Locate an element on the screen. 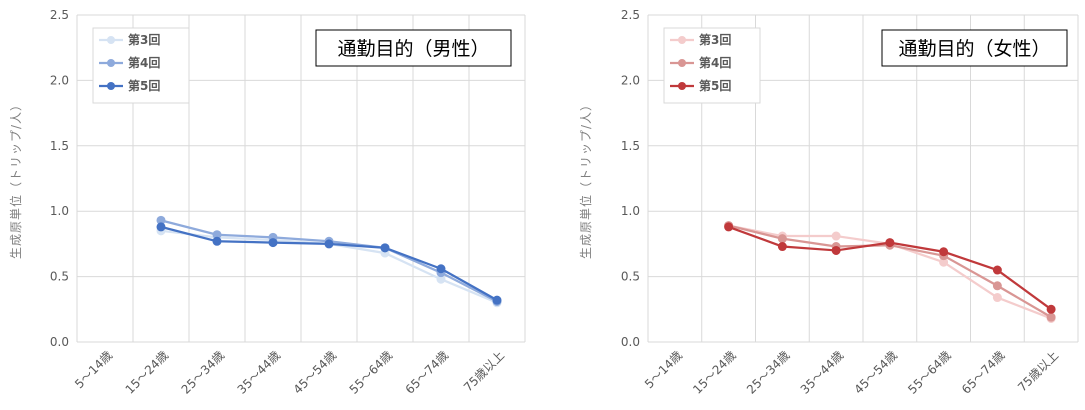 Image resolution: width=1085 pixels, height=410 pixels. chart-title: 通勤目的（女性） is located at coordinates (974, 49).